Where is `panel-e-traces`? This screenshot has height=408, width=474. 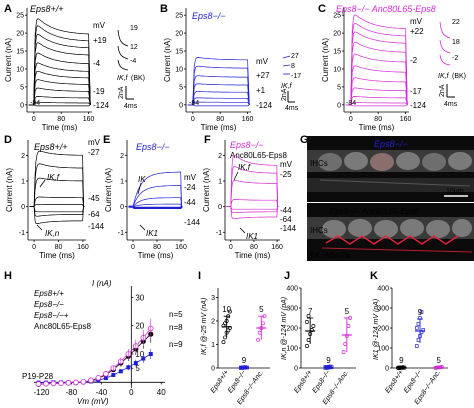
panel-e-traces is located at coordinates (155, 190).